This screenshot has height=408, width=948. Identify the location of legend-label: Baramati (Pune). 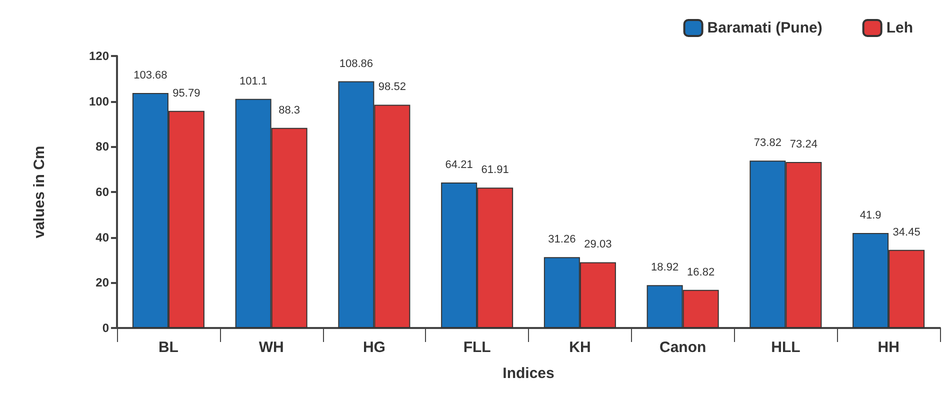
(764, 28).